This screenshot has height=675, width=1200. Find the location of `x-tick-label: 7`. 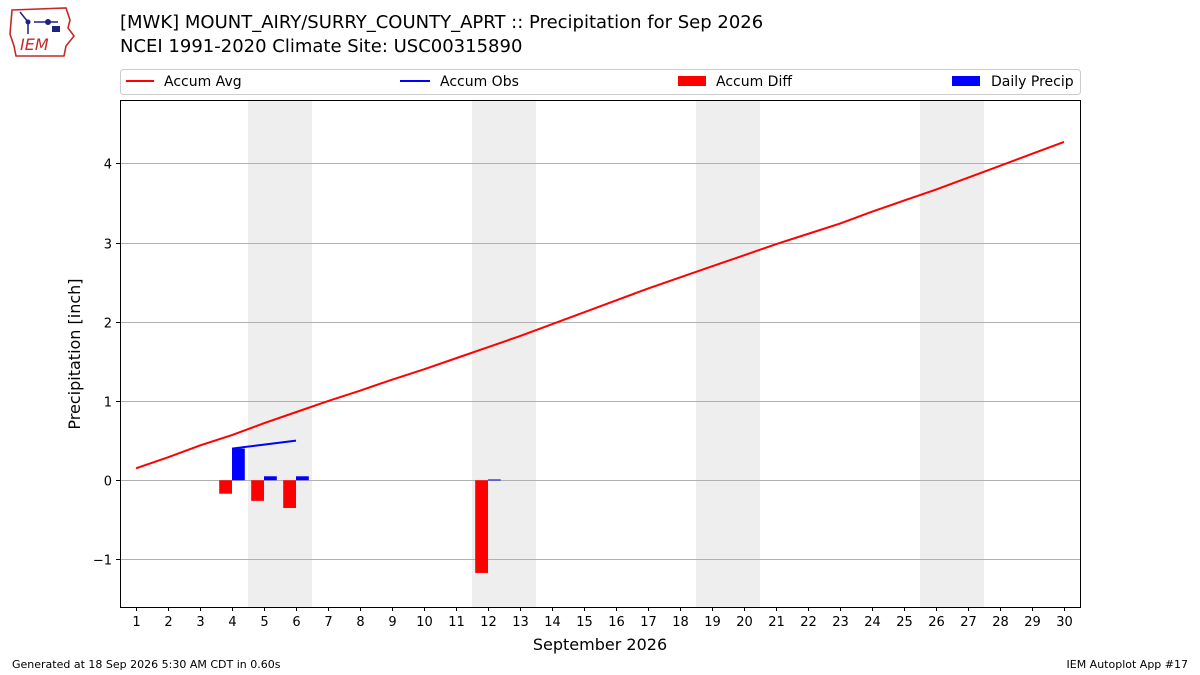

x-tick-label: 7 is located at coordinates (328, 622).